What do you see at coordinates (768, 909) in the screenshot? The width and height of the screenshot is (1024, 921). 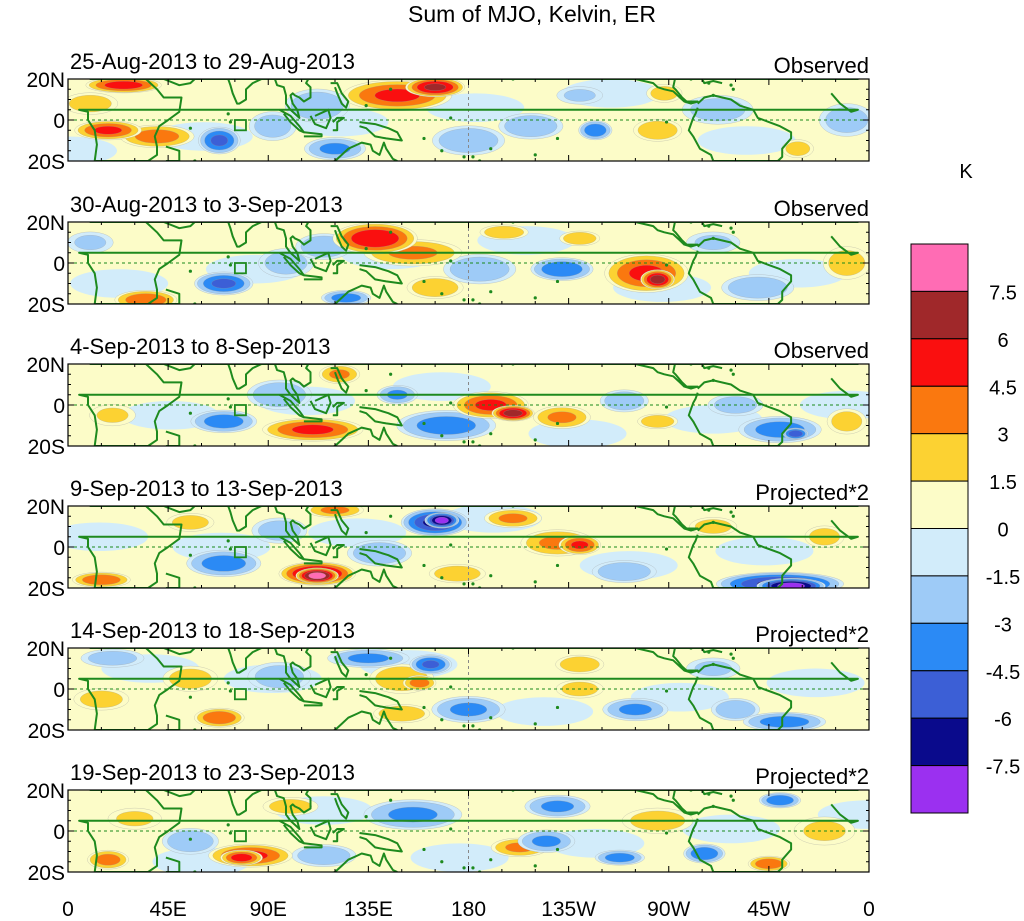 I see `x-tick-label: 45W` at bounding box center [768, 909].